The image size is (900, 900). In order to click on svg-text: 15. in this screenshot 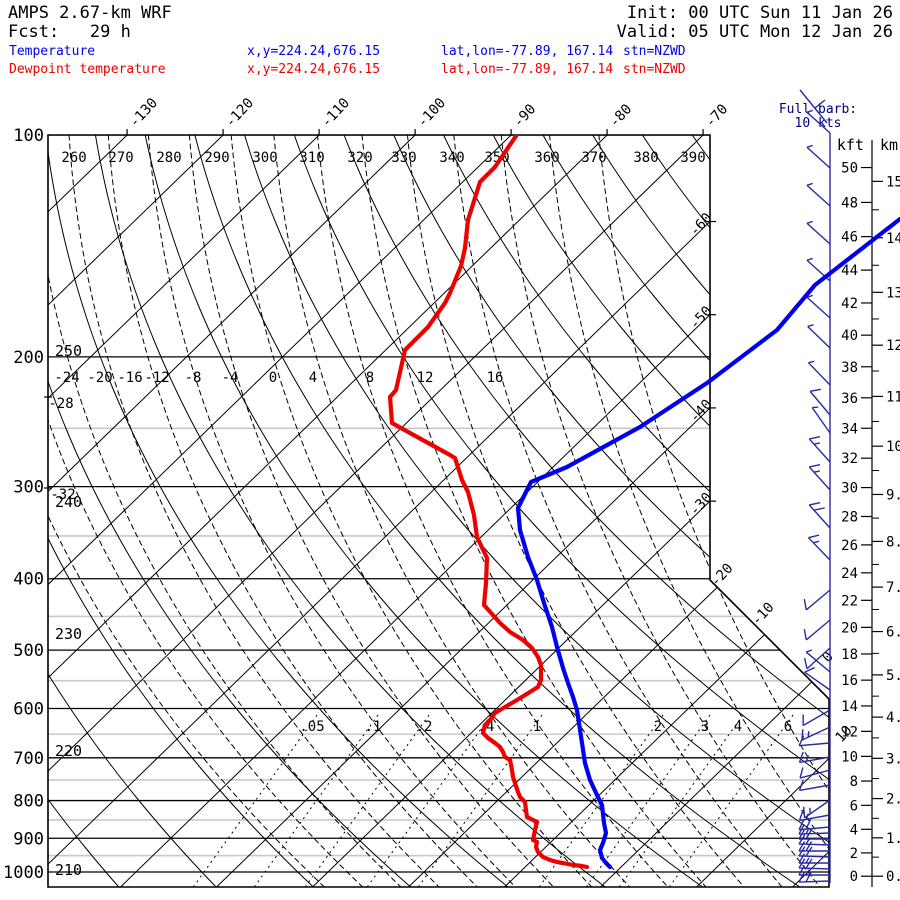, I will do `click(893, 182)`.